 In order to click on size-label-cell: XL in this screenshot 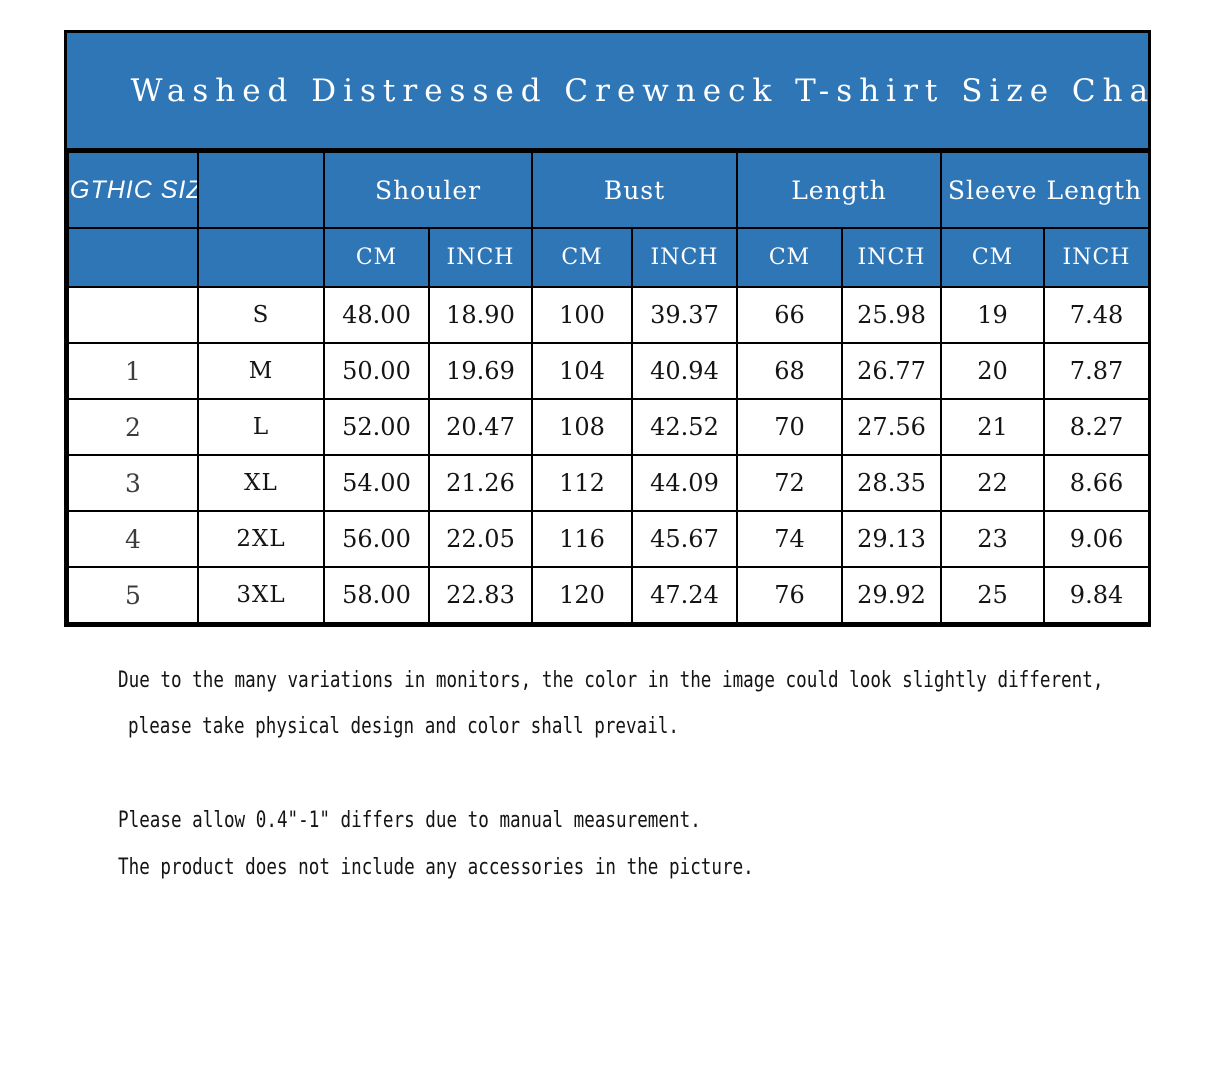, I will do `click(261, 483)`.